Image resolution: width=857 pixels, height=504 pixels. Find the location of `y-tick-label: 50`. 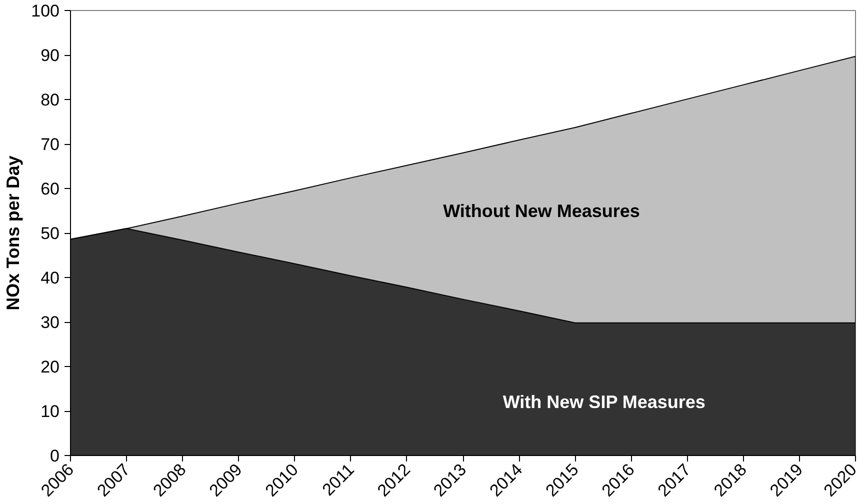

y-tick-label: 50 is located at coordinates (50, 233).